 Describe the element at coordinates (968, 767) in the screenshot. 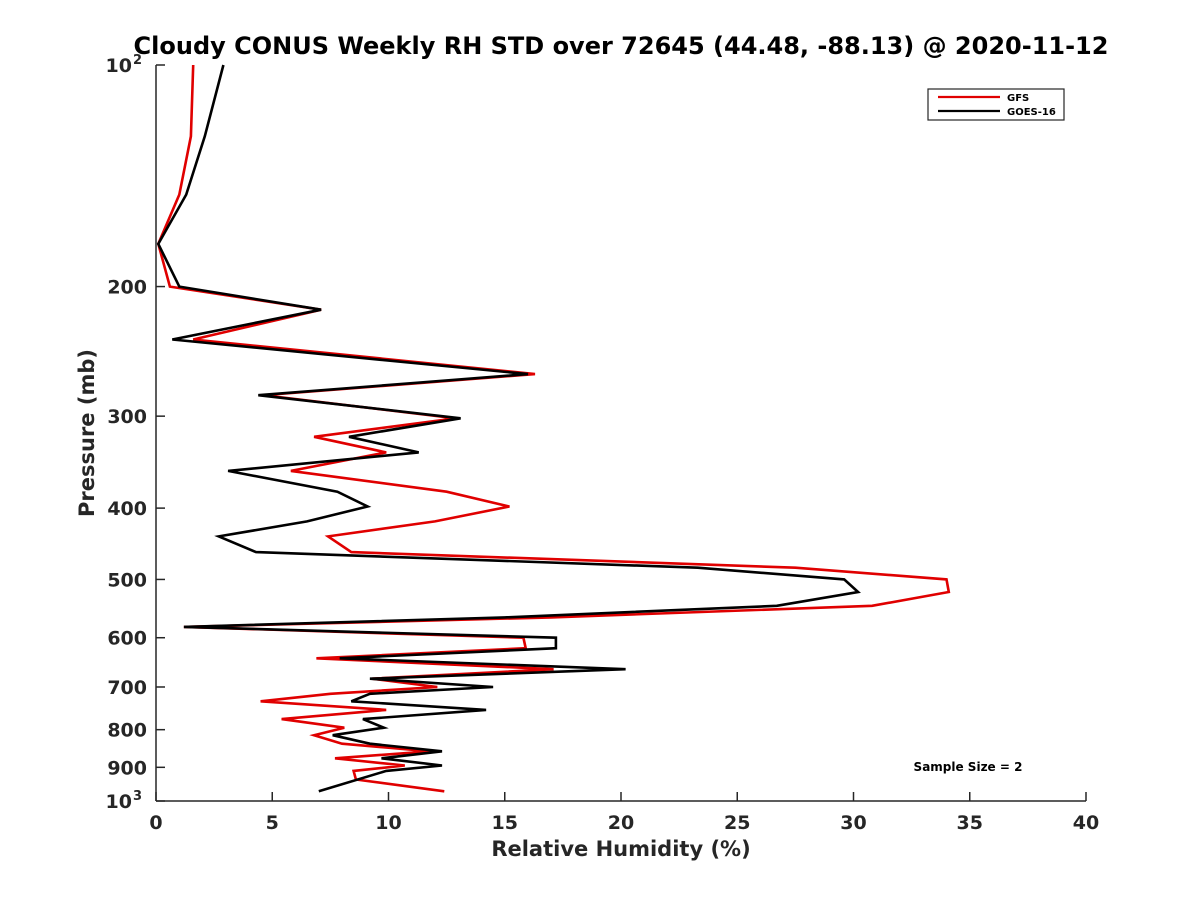

I see `sample-size-annotation: Sample Size = 2` at that location.